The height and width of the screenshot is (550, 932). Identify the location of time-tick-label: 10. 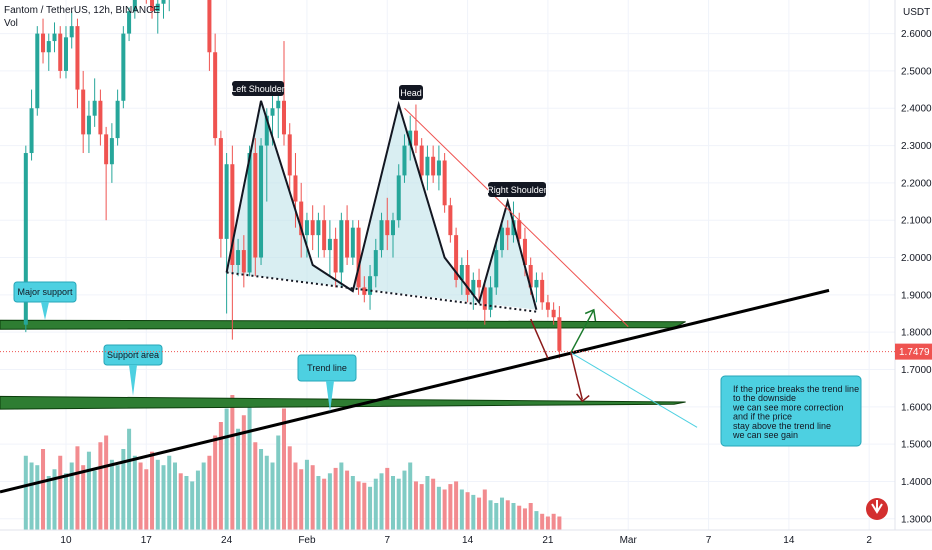
(66, 540).